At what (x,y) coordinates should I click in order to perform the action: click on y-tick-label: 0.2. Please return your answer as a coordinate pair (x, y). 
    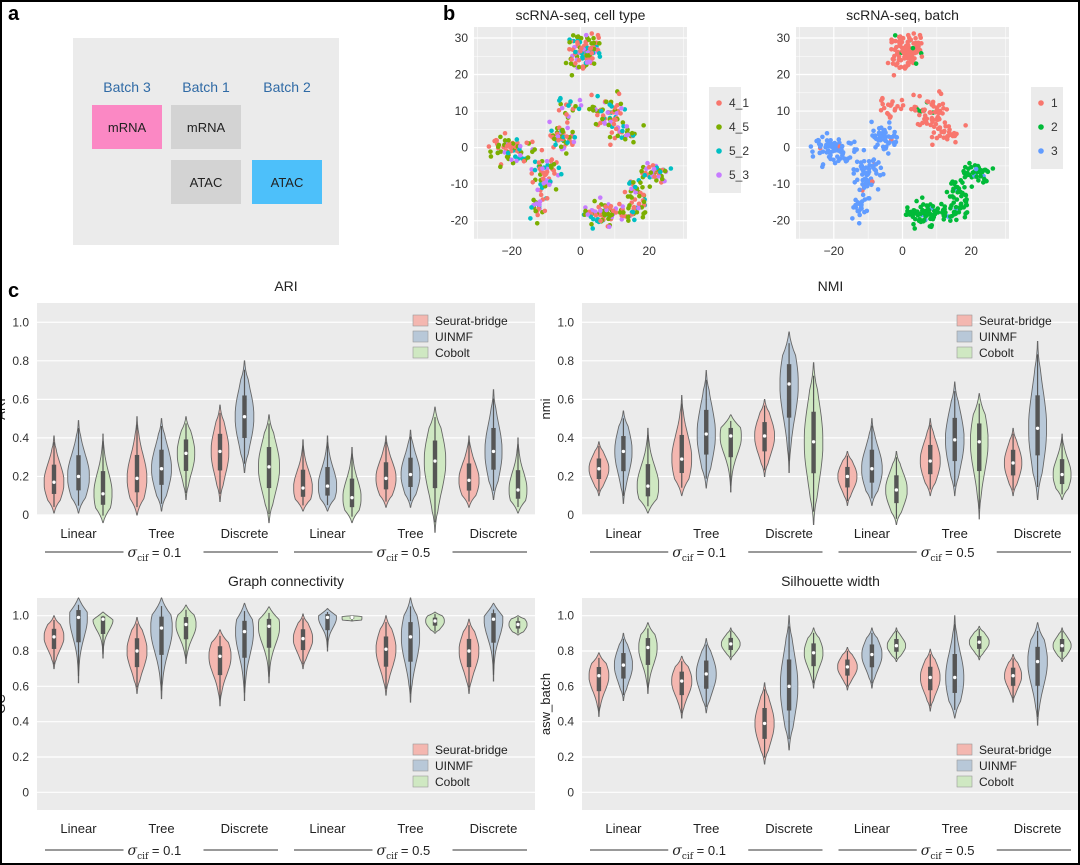
    Looking at the image, I should click on (565, 476).